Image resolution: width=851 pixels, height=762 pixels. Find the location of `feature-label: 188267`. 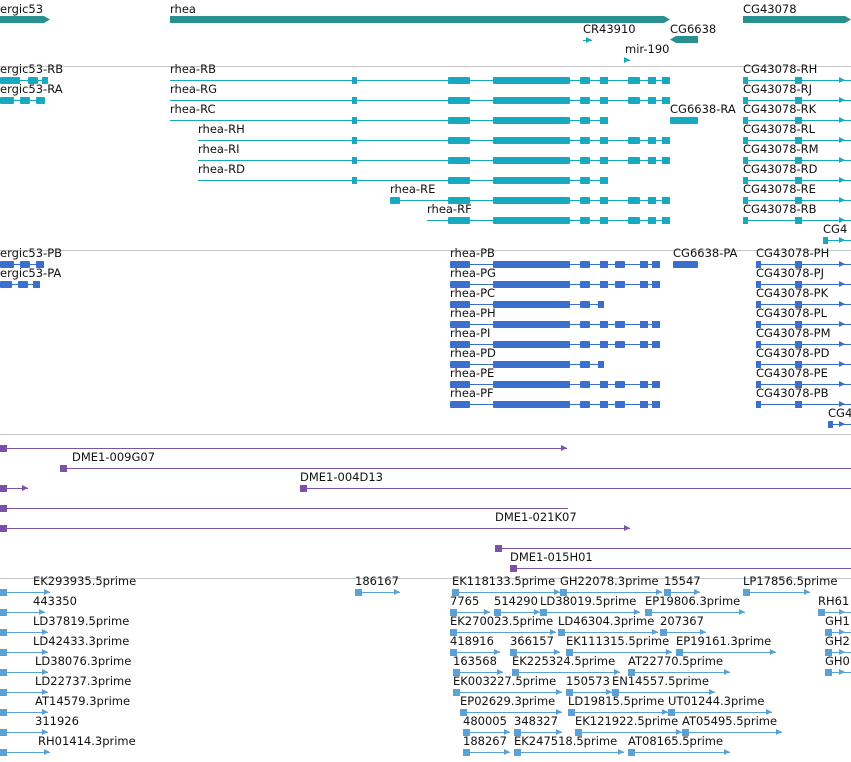

feature-label: 188267 is located at coordinates (485, 741).